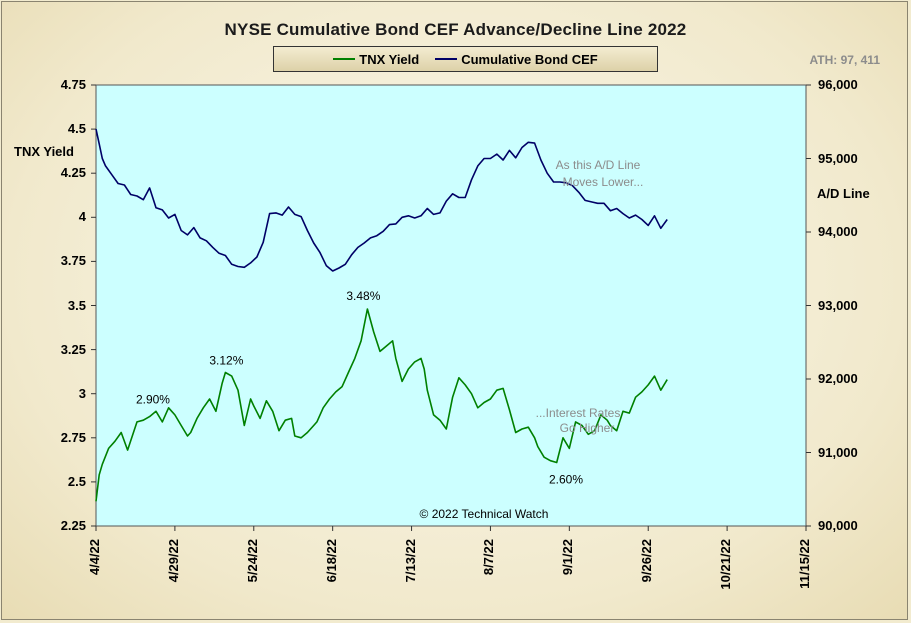 This screenshot has height=623, width=911. Describe the element at coordinates (446, 59) in the screenshot. I see `legend-swatch-cef` at that location.